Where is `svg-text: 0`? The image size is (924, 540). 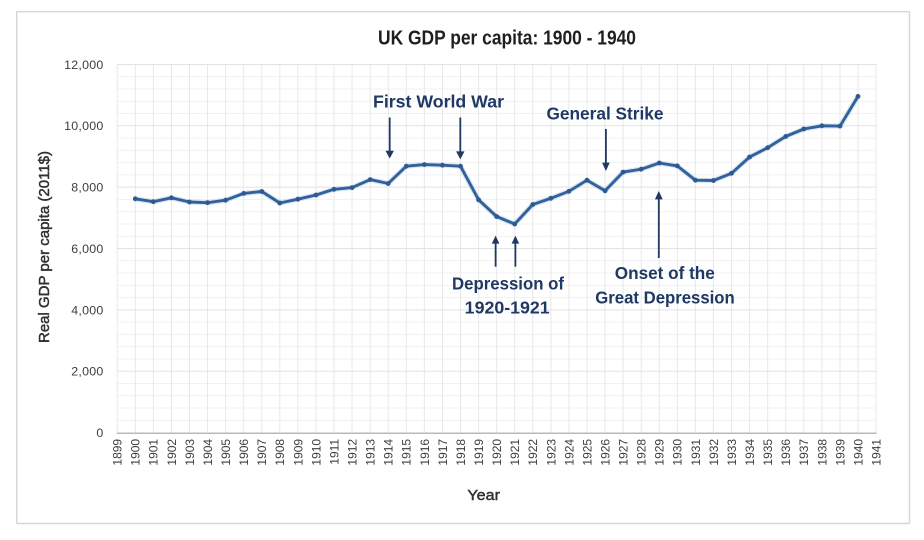
svg-text: 0 is located at coordinates (99, 433).